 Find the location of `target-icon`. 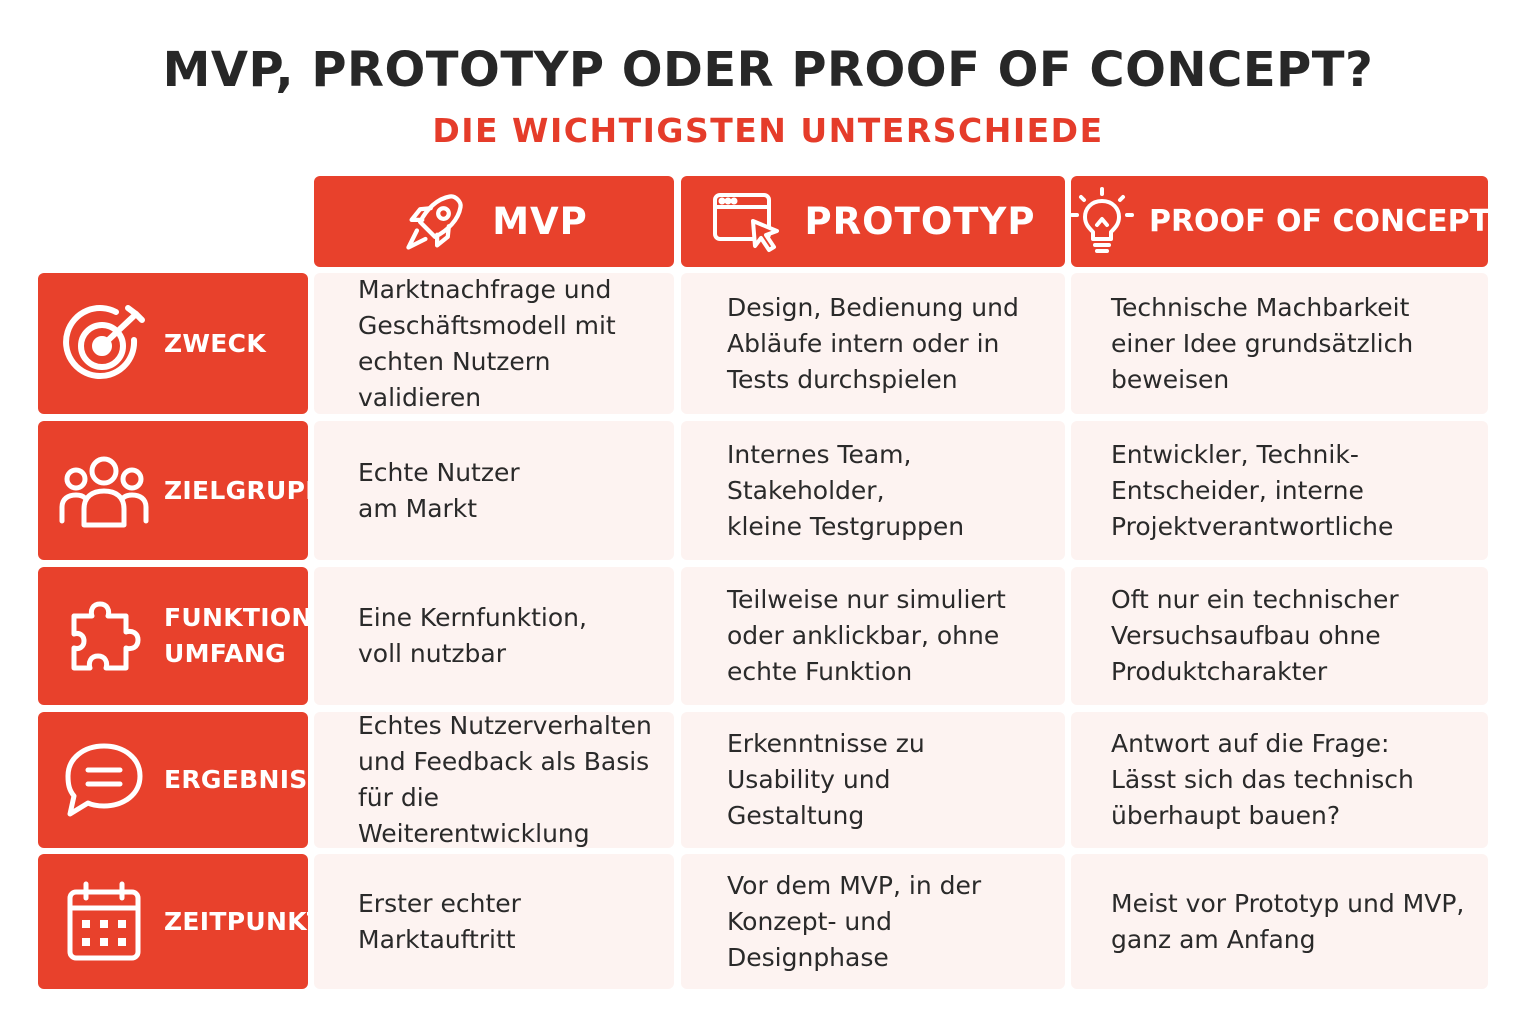

target-icon is located at coordinates (104, 344).